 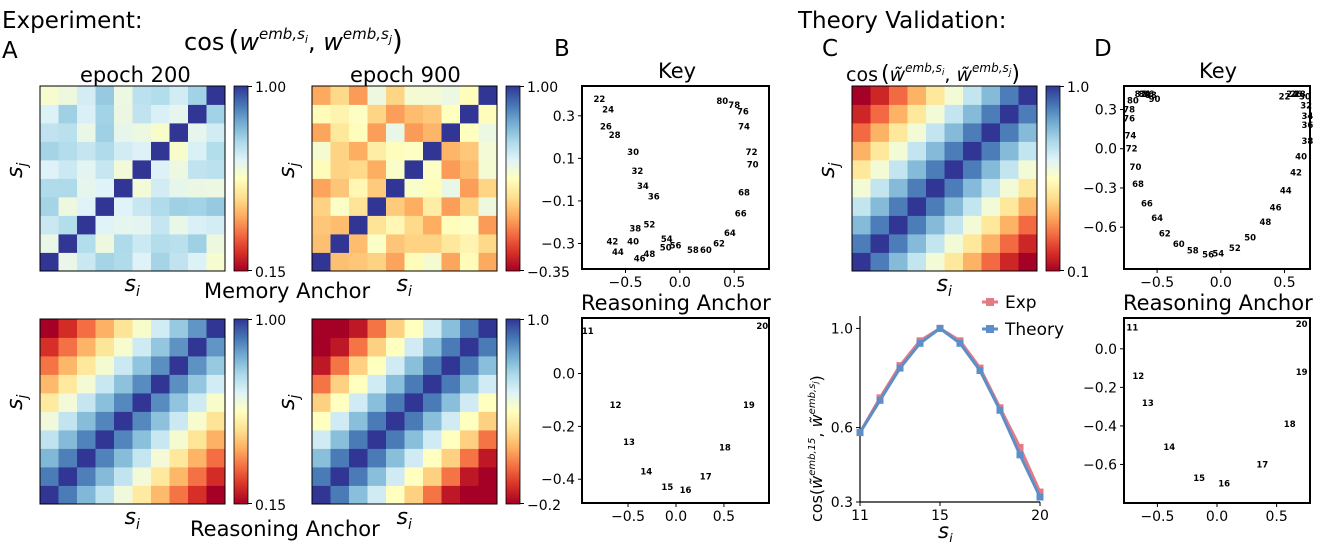 What do you see at coordinates (1218, 303) in the screenshot?
I see `reasoning-title-d: Reasoning Anchor` at bounding box center [1218, 303].